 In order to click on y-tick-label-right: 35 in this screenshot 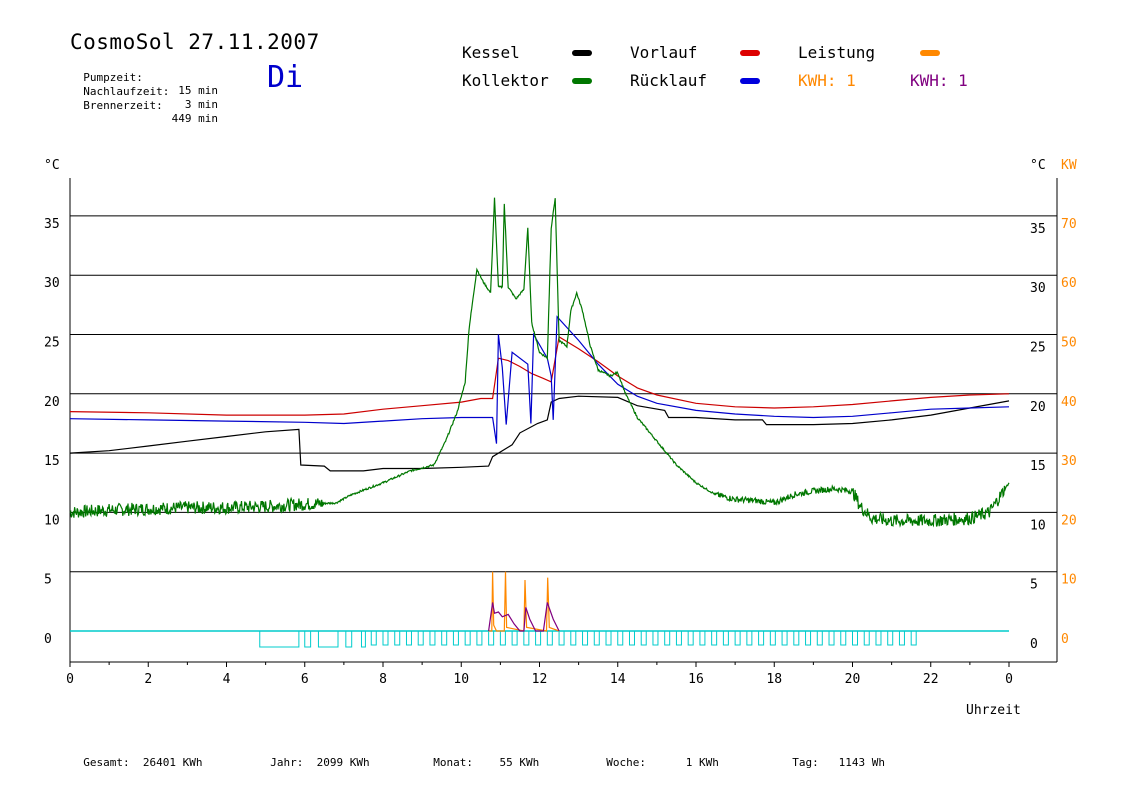, I will do `click(1038, 229)`.